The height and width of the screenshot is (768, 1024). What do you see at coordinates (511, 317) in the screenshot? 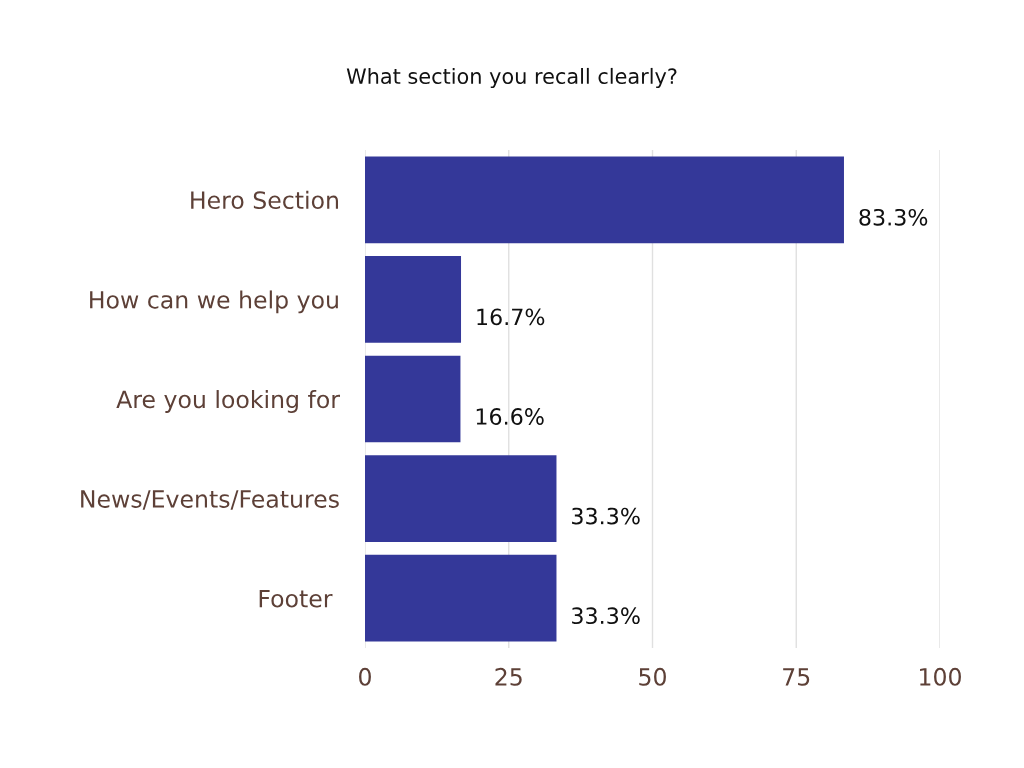
I see `data-label: 16.7%` at bounding box center [511, 317].